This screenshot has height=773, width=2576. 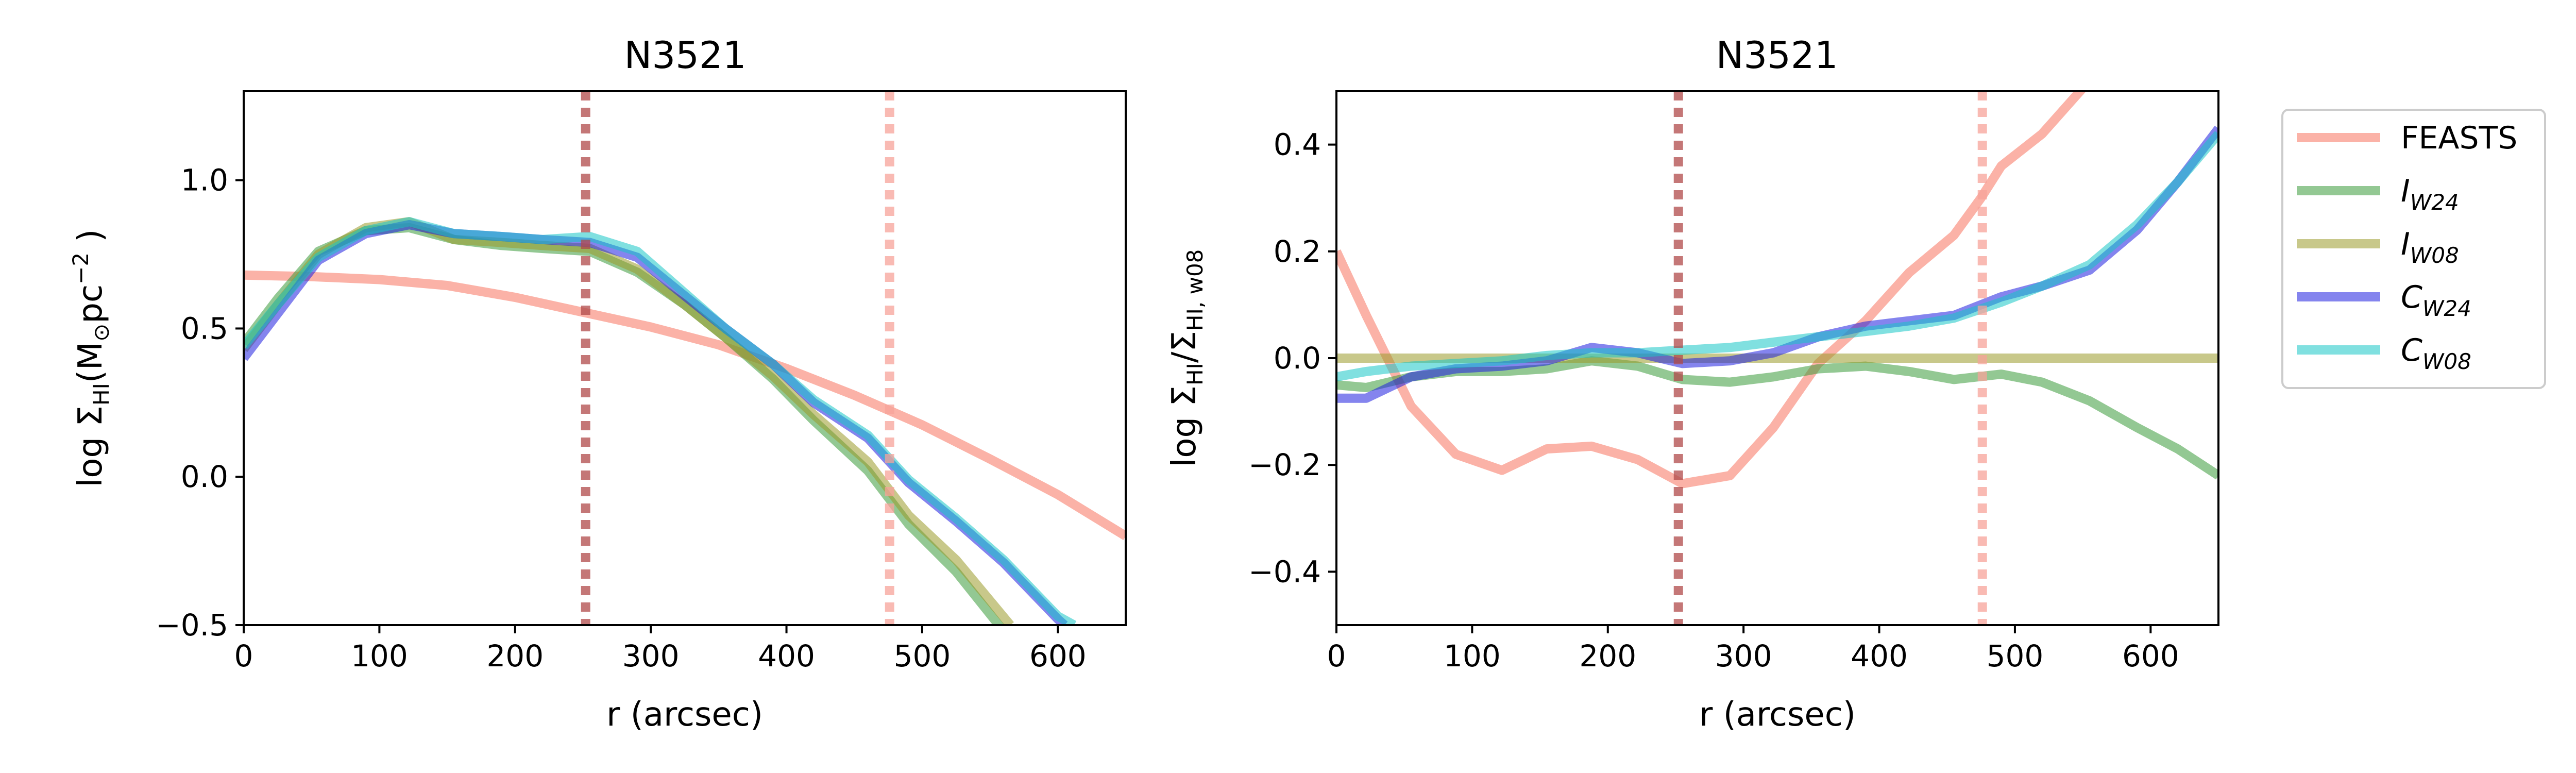 What do you see at coordinates (2430, 194) in the screenshot?
I see `legend-label-iw24: IW24` at bounding box center [2430, 194].